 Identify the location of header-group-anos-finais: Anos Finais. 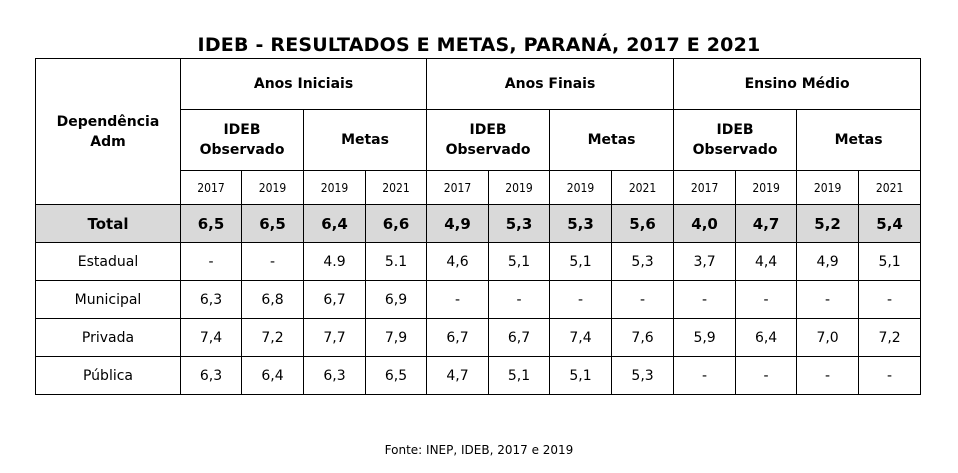
(550, 84).